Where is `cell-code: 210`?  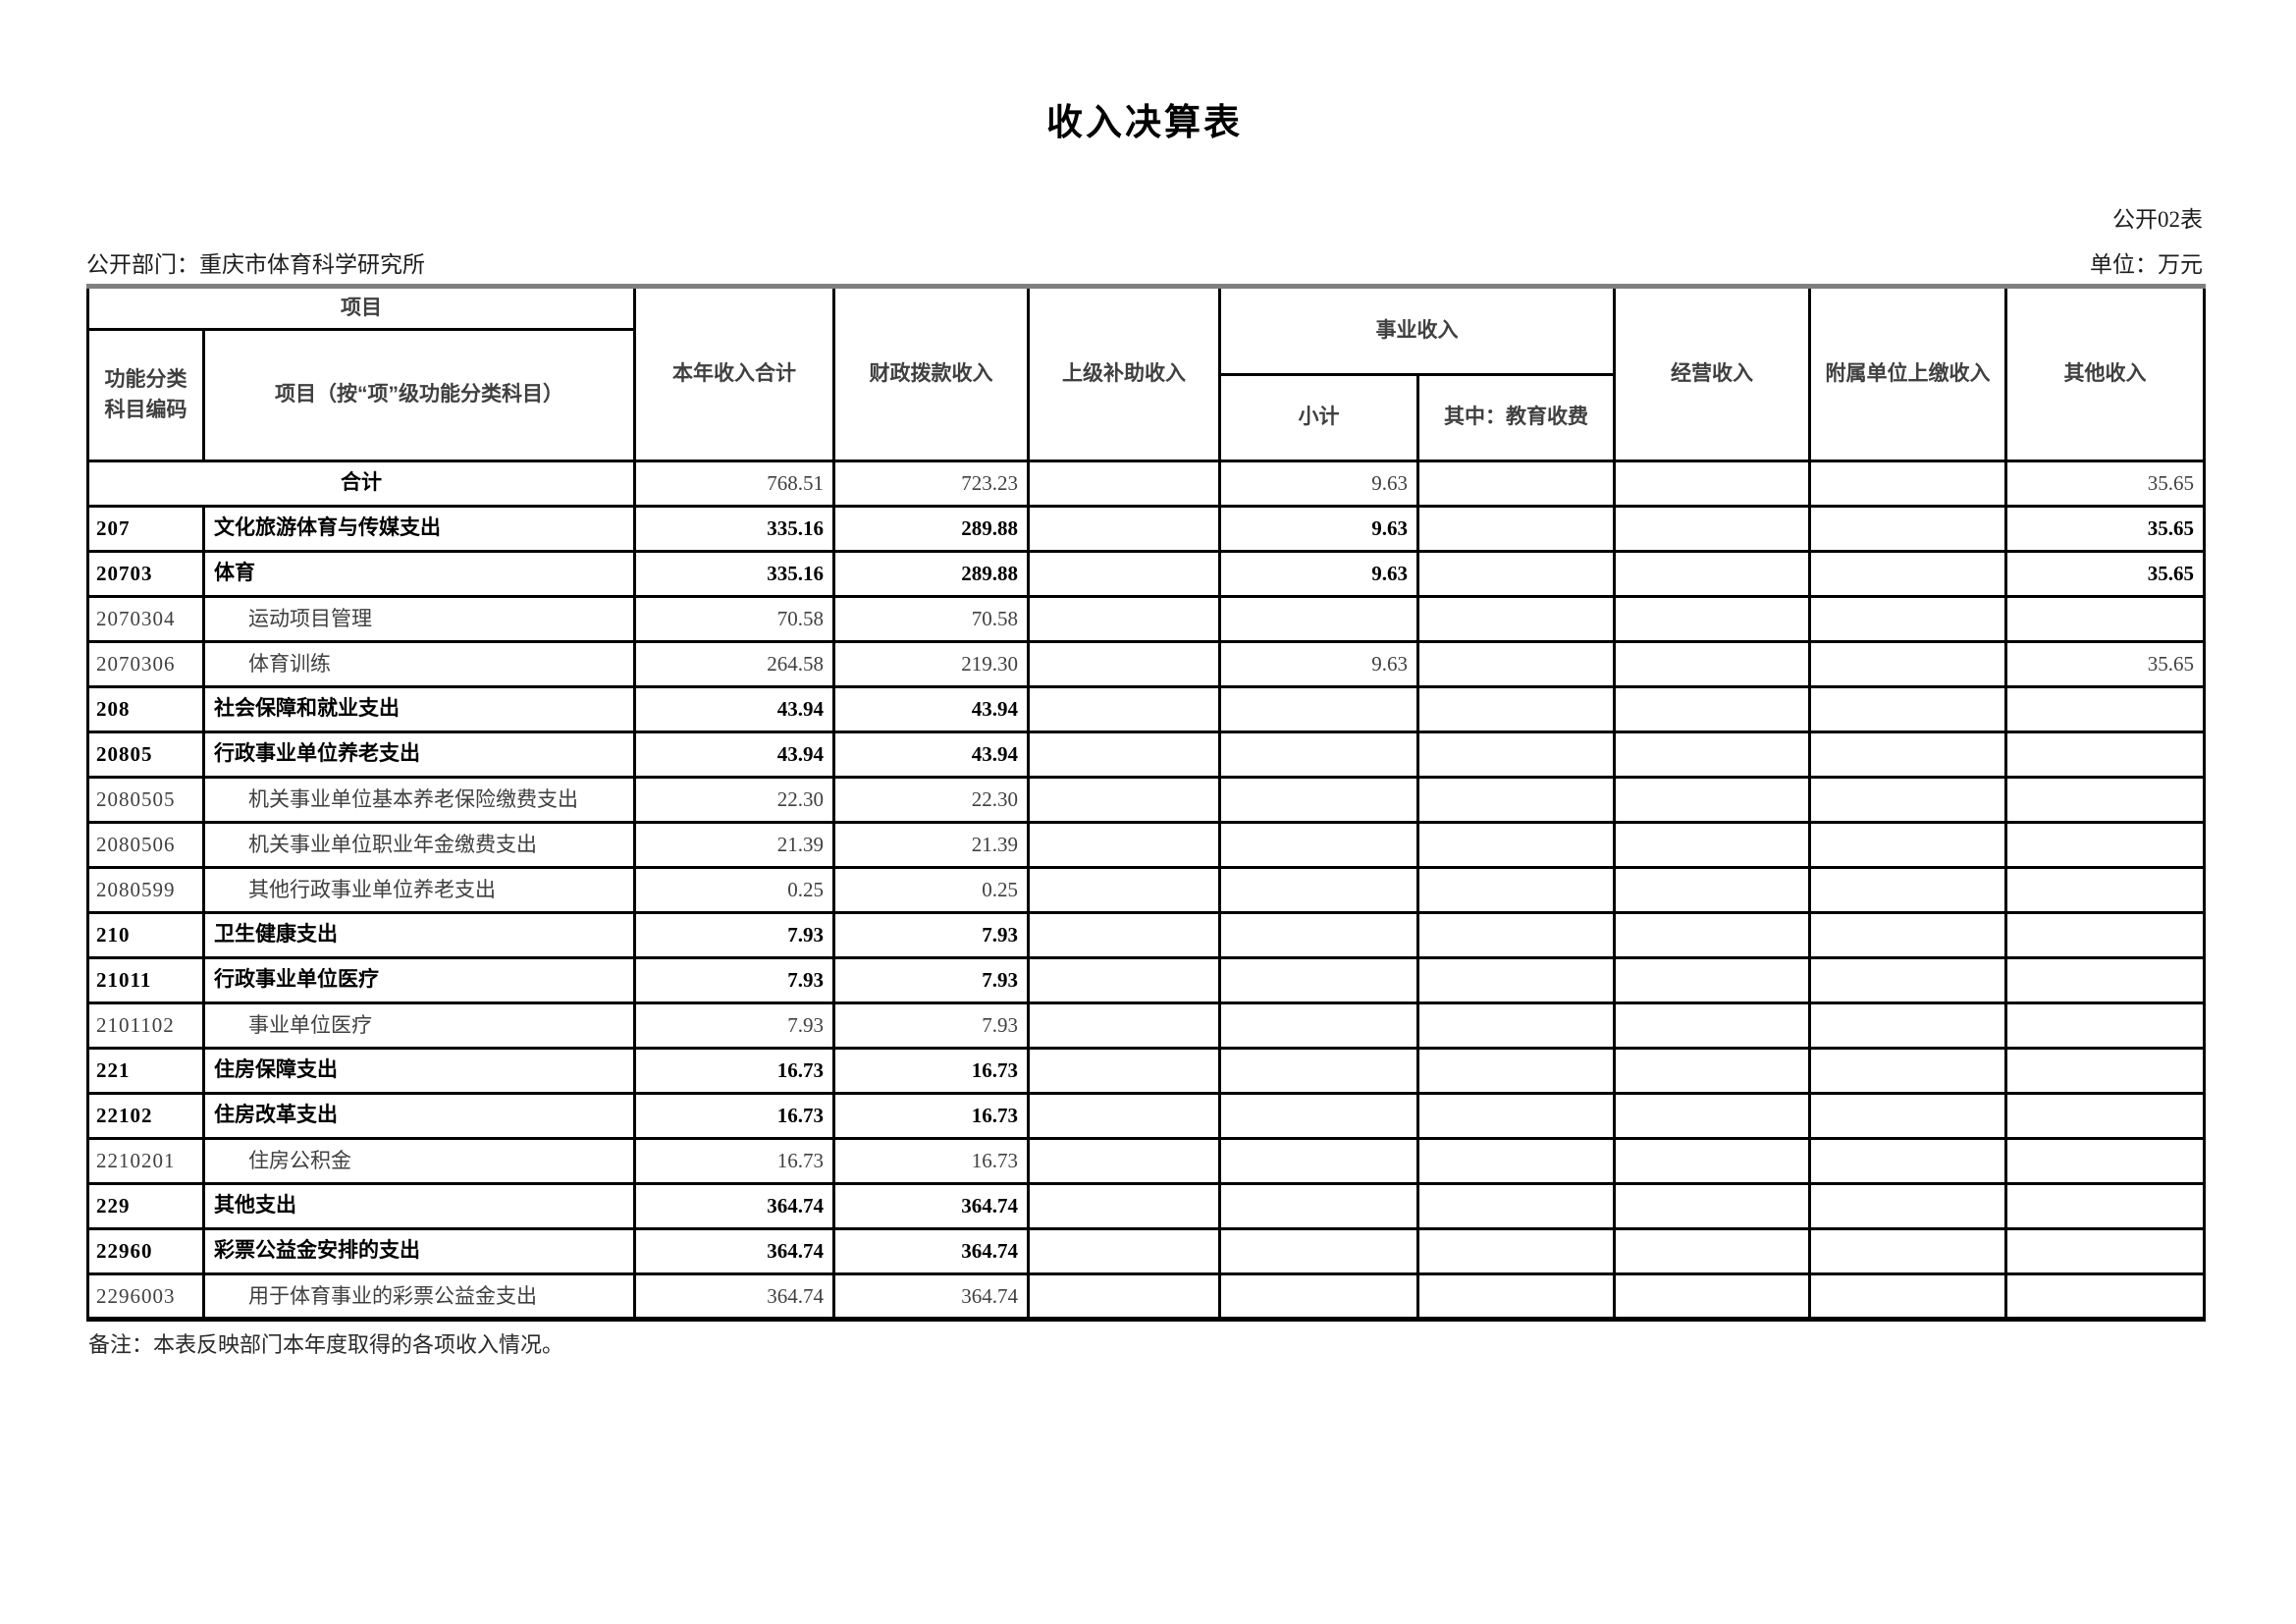
cell-code: 210 is located at coordinates (146, 935).